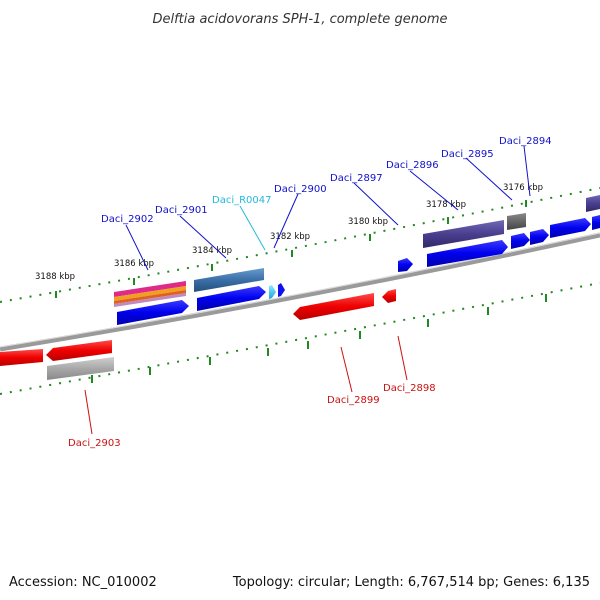 This screenshot has width=600, height=600. Describe the element at coordinates (291, 249) in the screenshot. I see `upper-major-ticks` at that location.